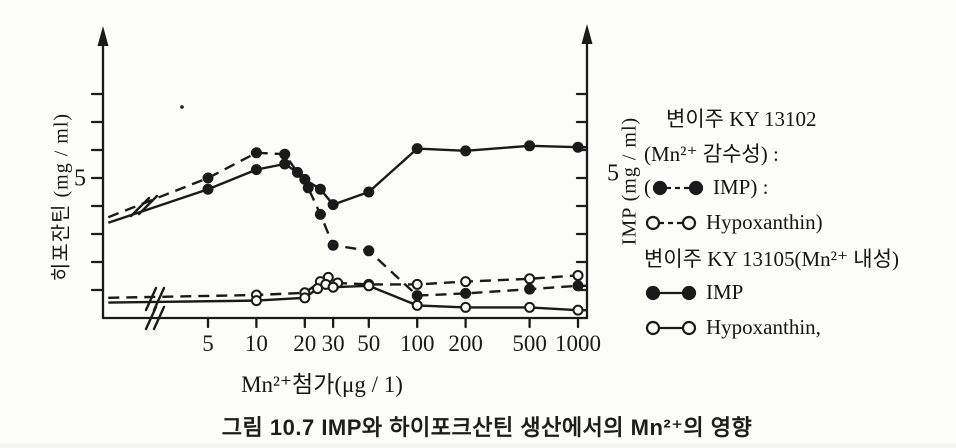  Describe the element at coordinates (465, 343) in the screenshot. I see `x-tick-label: 200` at that location.